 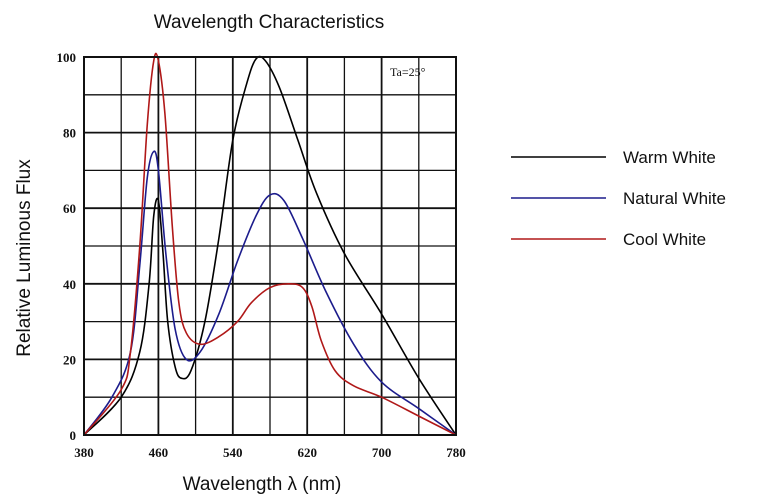 What do you see at coordinates (69, 284) in the screenshot?
I see `y-tick-label: 40` at bounding box center [69, 284].